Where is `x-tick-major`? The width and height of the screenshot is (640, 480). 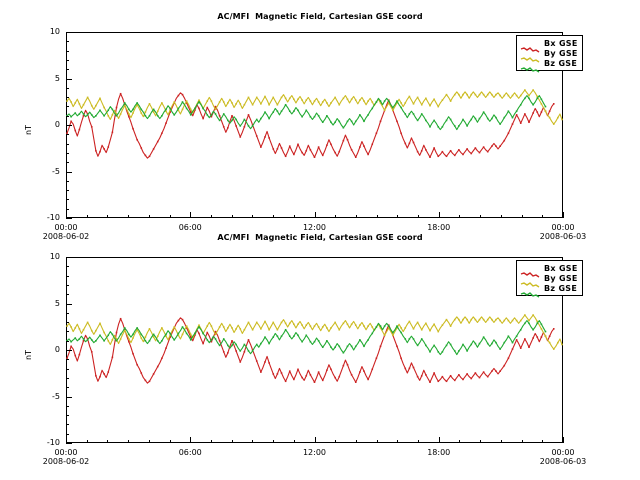 x-tick-major is located at coordinates (66, 440).